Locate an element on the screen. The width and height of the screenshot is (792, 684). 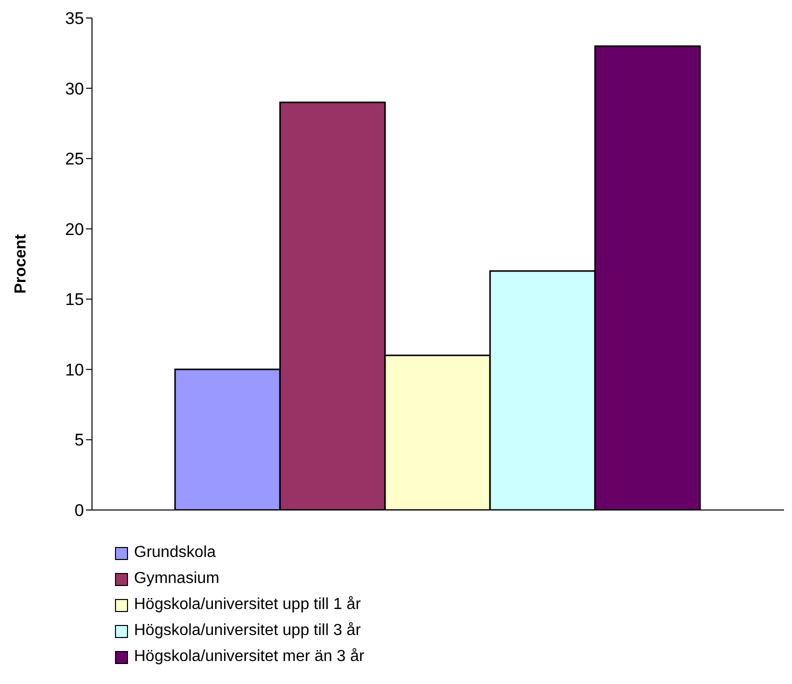
y-tick-label: 0 is located at coordinates (79, 510).